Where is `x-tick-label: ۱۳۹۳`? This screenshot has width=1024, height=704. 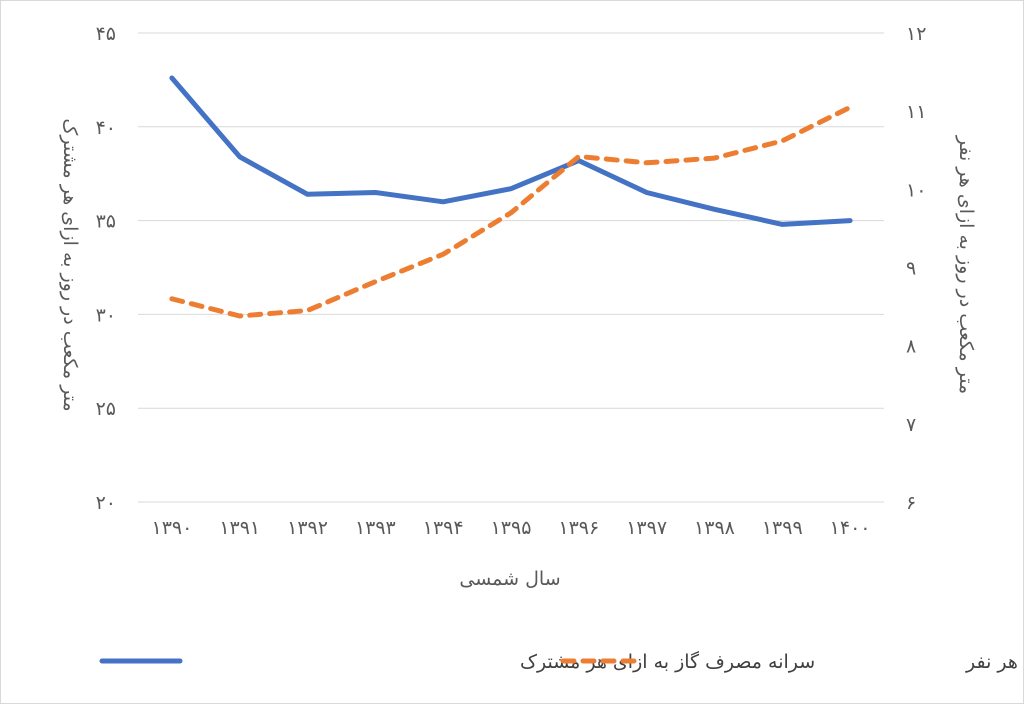
x-tick-label: ۱۳۹۳ is located at coordinates (375, 528).